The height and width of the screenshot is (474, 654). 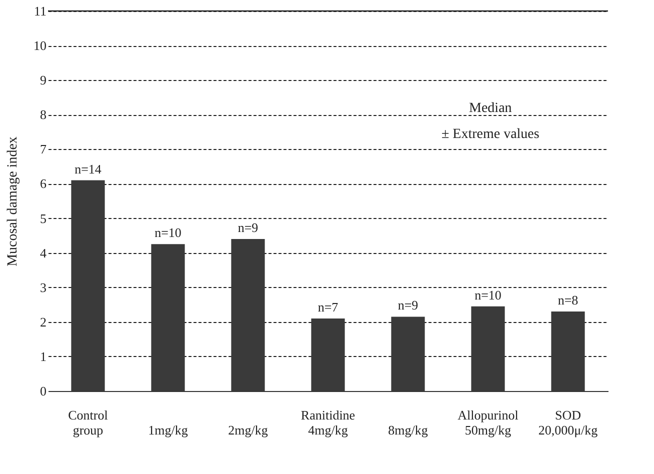 What do you see at coordinates (248, 430) in the screenshot?
I see `x-tick-label: 2mg/kg` at bounding box center [248, 430].